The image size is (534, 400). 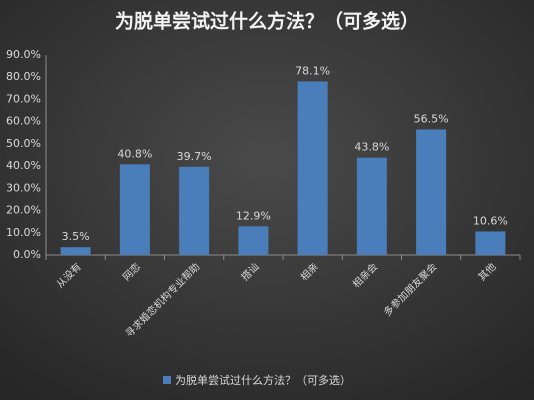 What do you see at coordinates (23, 187) in the screenshot?
I see `y-tick-label: 30.0%` at bounding box center [23, 187].